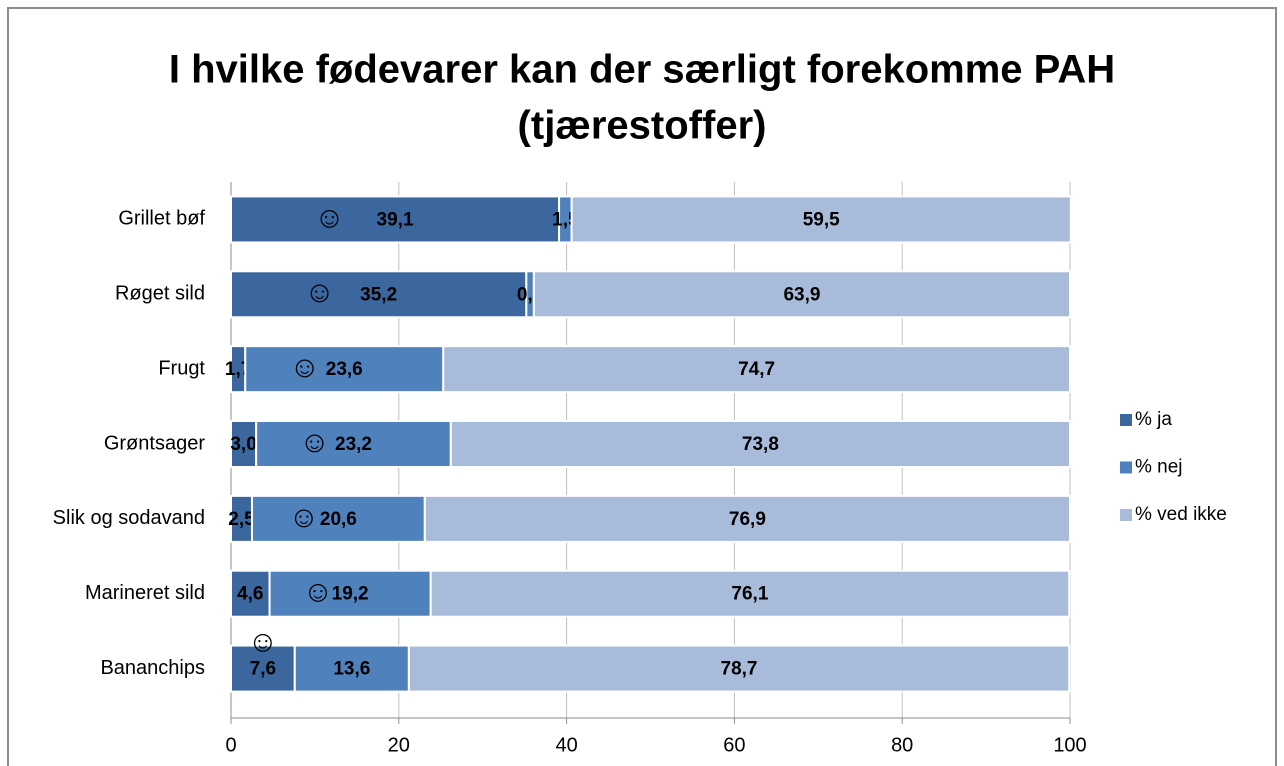  What do you see at coordinates (161, 219) in the screenshot?
I see `y-tick-label: Grillet bøf` at bounding box center [161, 219].